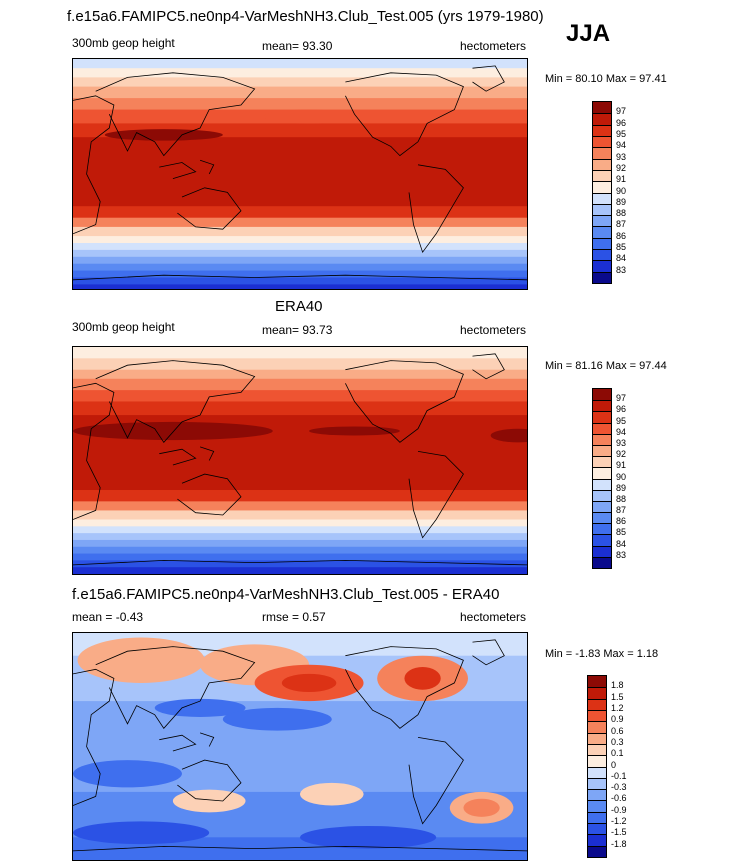 The image size is (733, 866). Describe the element at coordinates (621, 133) in the screenshot. I see `colorbar-tick-label: 95` at that location.